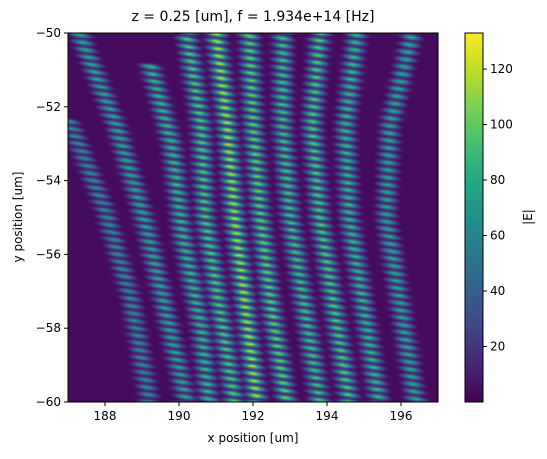  I want to click on colorbar-tick-label: 100, so click(501, 125).